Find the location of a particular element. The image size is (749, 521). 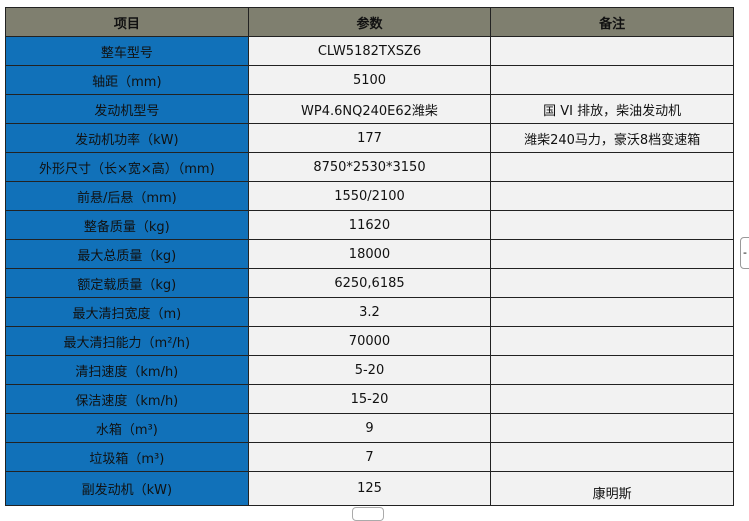

table-row: 整车型号 CLW5182TXSZ6 is located at coordinates (369, 51).